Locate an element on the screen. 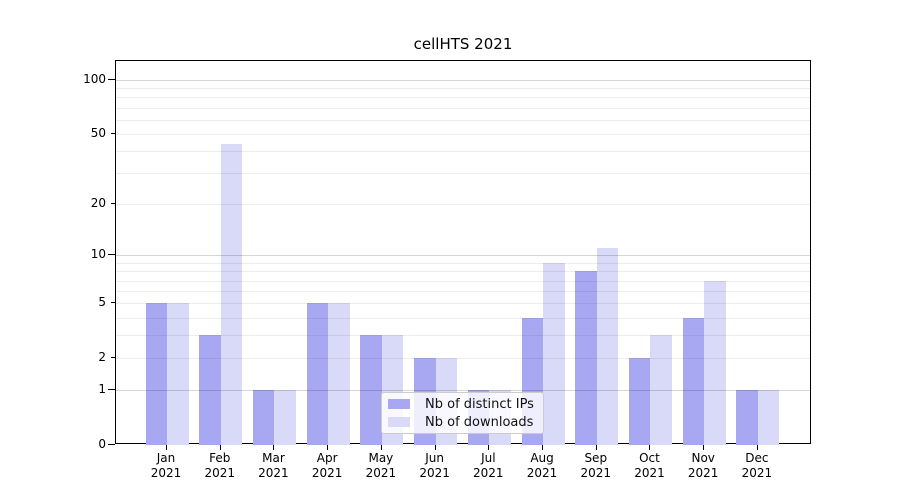 The height and width of the screenshot is (500, 900). y-tick-label: 2 is located at coordinates (102, 357).